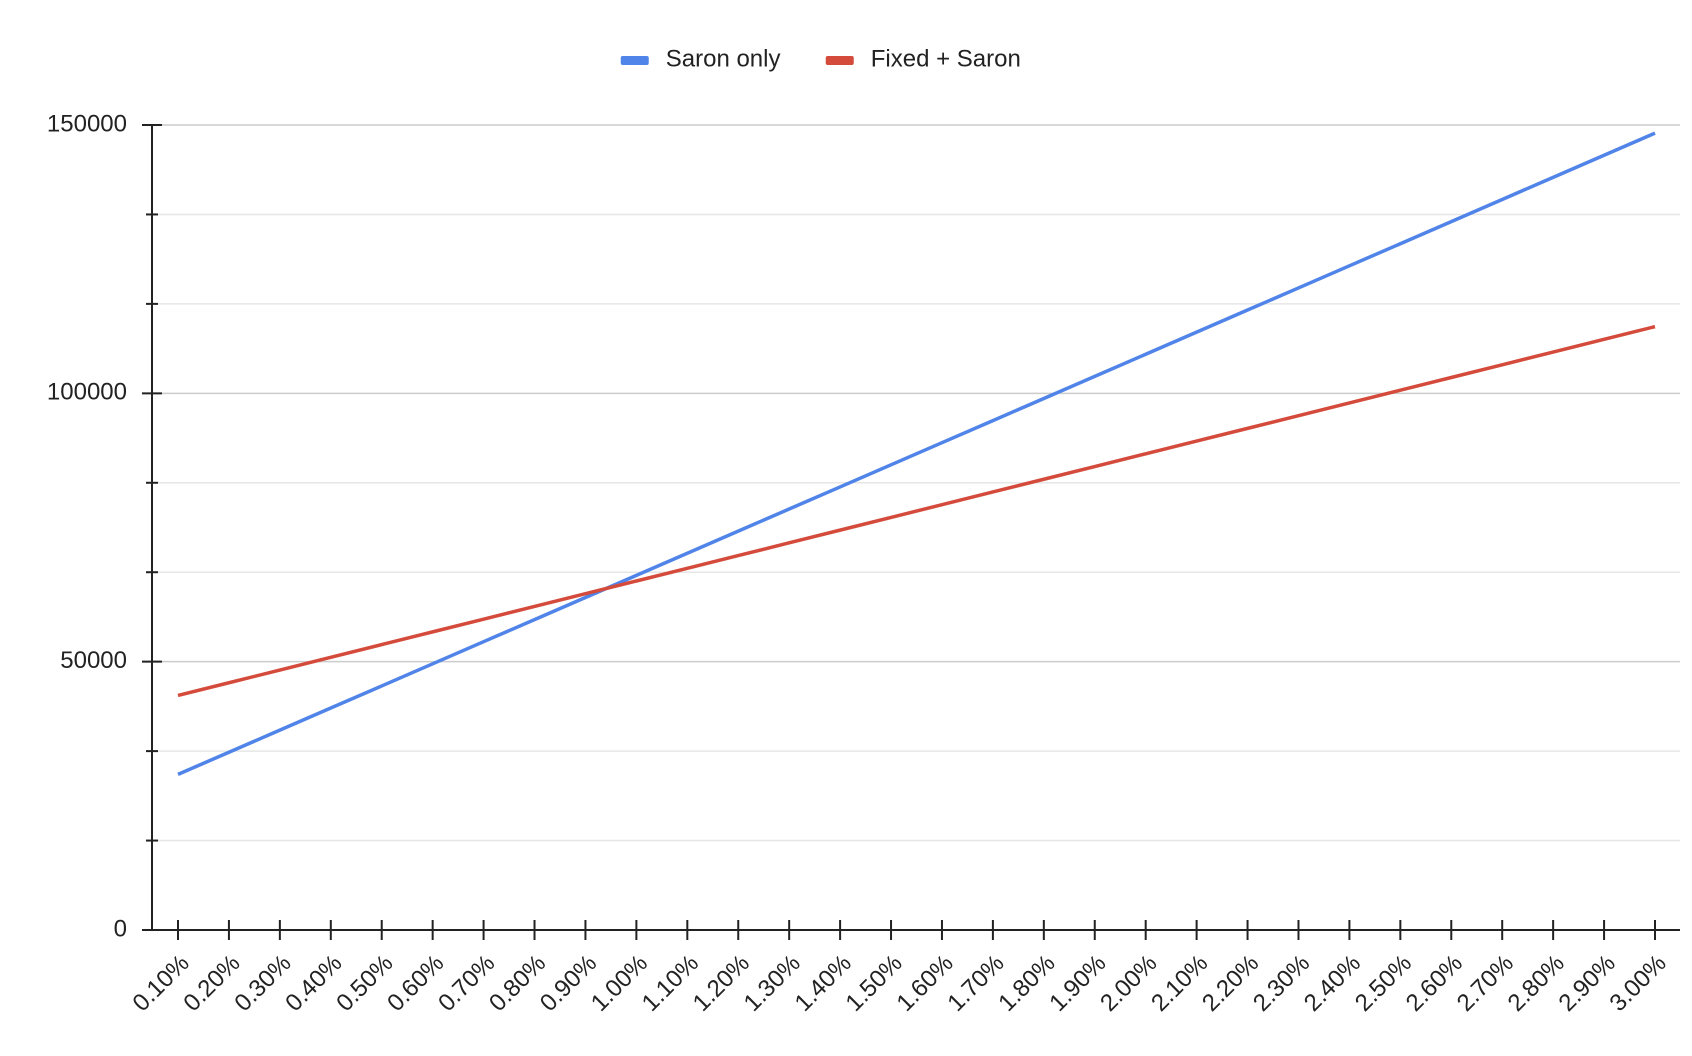 The image size is (1692, 1056). What do you see at coordinates (211, 983) in the screenshot?
I see `x-tick-label: 0.20%` at bounding box center [211, 983].